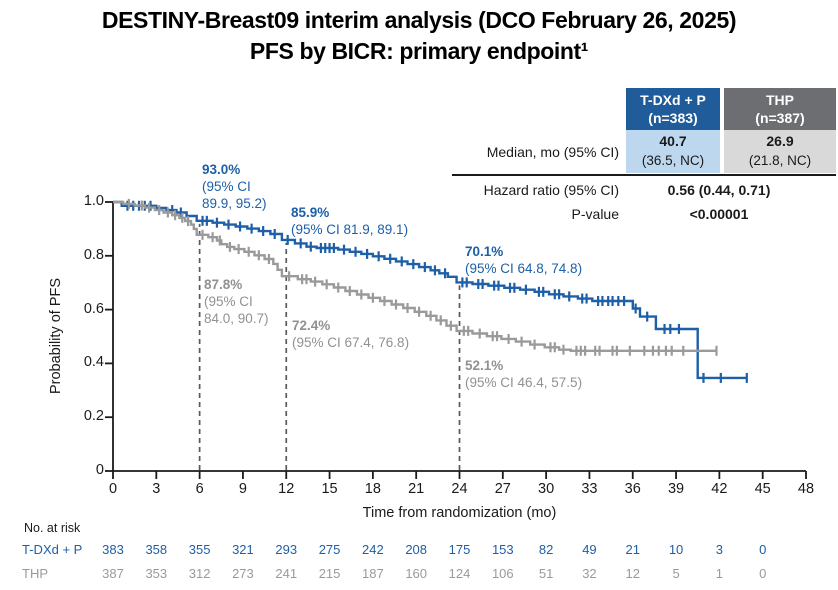 The image size is (838, 590). I want to click on x-axis-title: Time from randomization (mo), so click(459, 513).